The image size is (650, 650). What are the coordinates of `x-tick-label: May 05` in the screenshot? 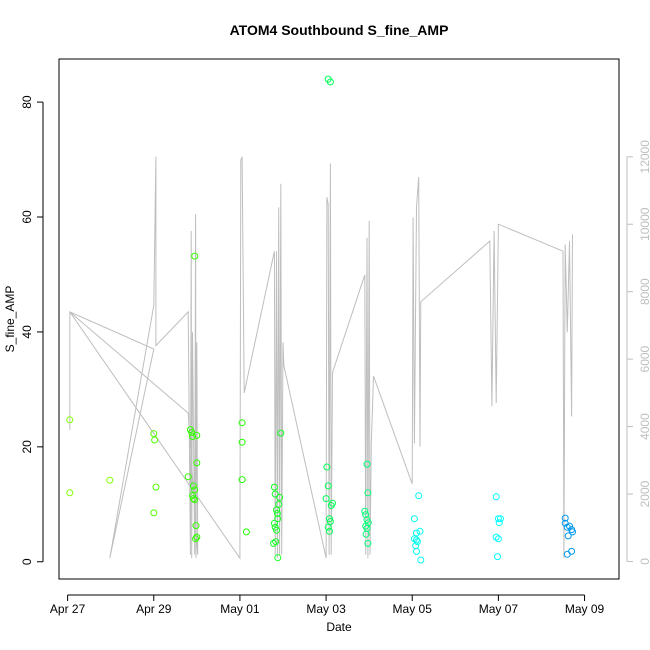 It's located at (413, 609).